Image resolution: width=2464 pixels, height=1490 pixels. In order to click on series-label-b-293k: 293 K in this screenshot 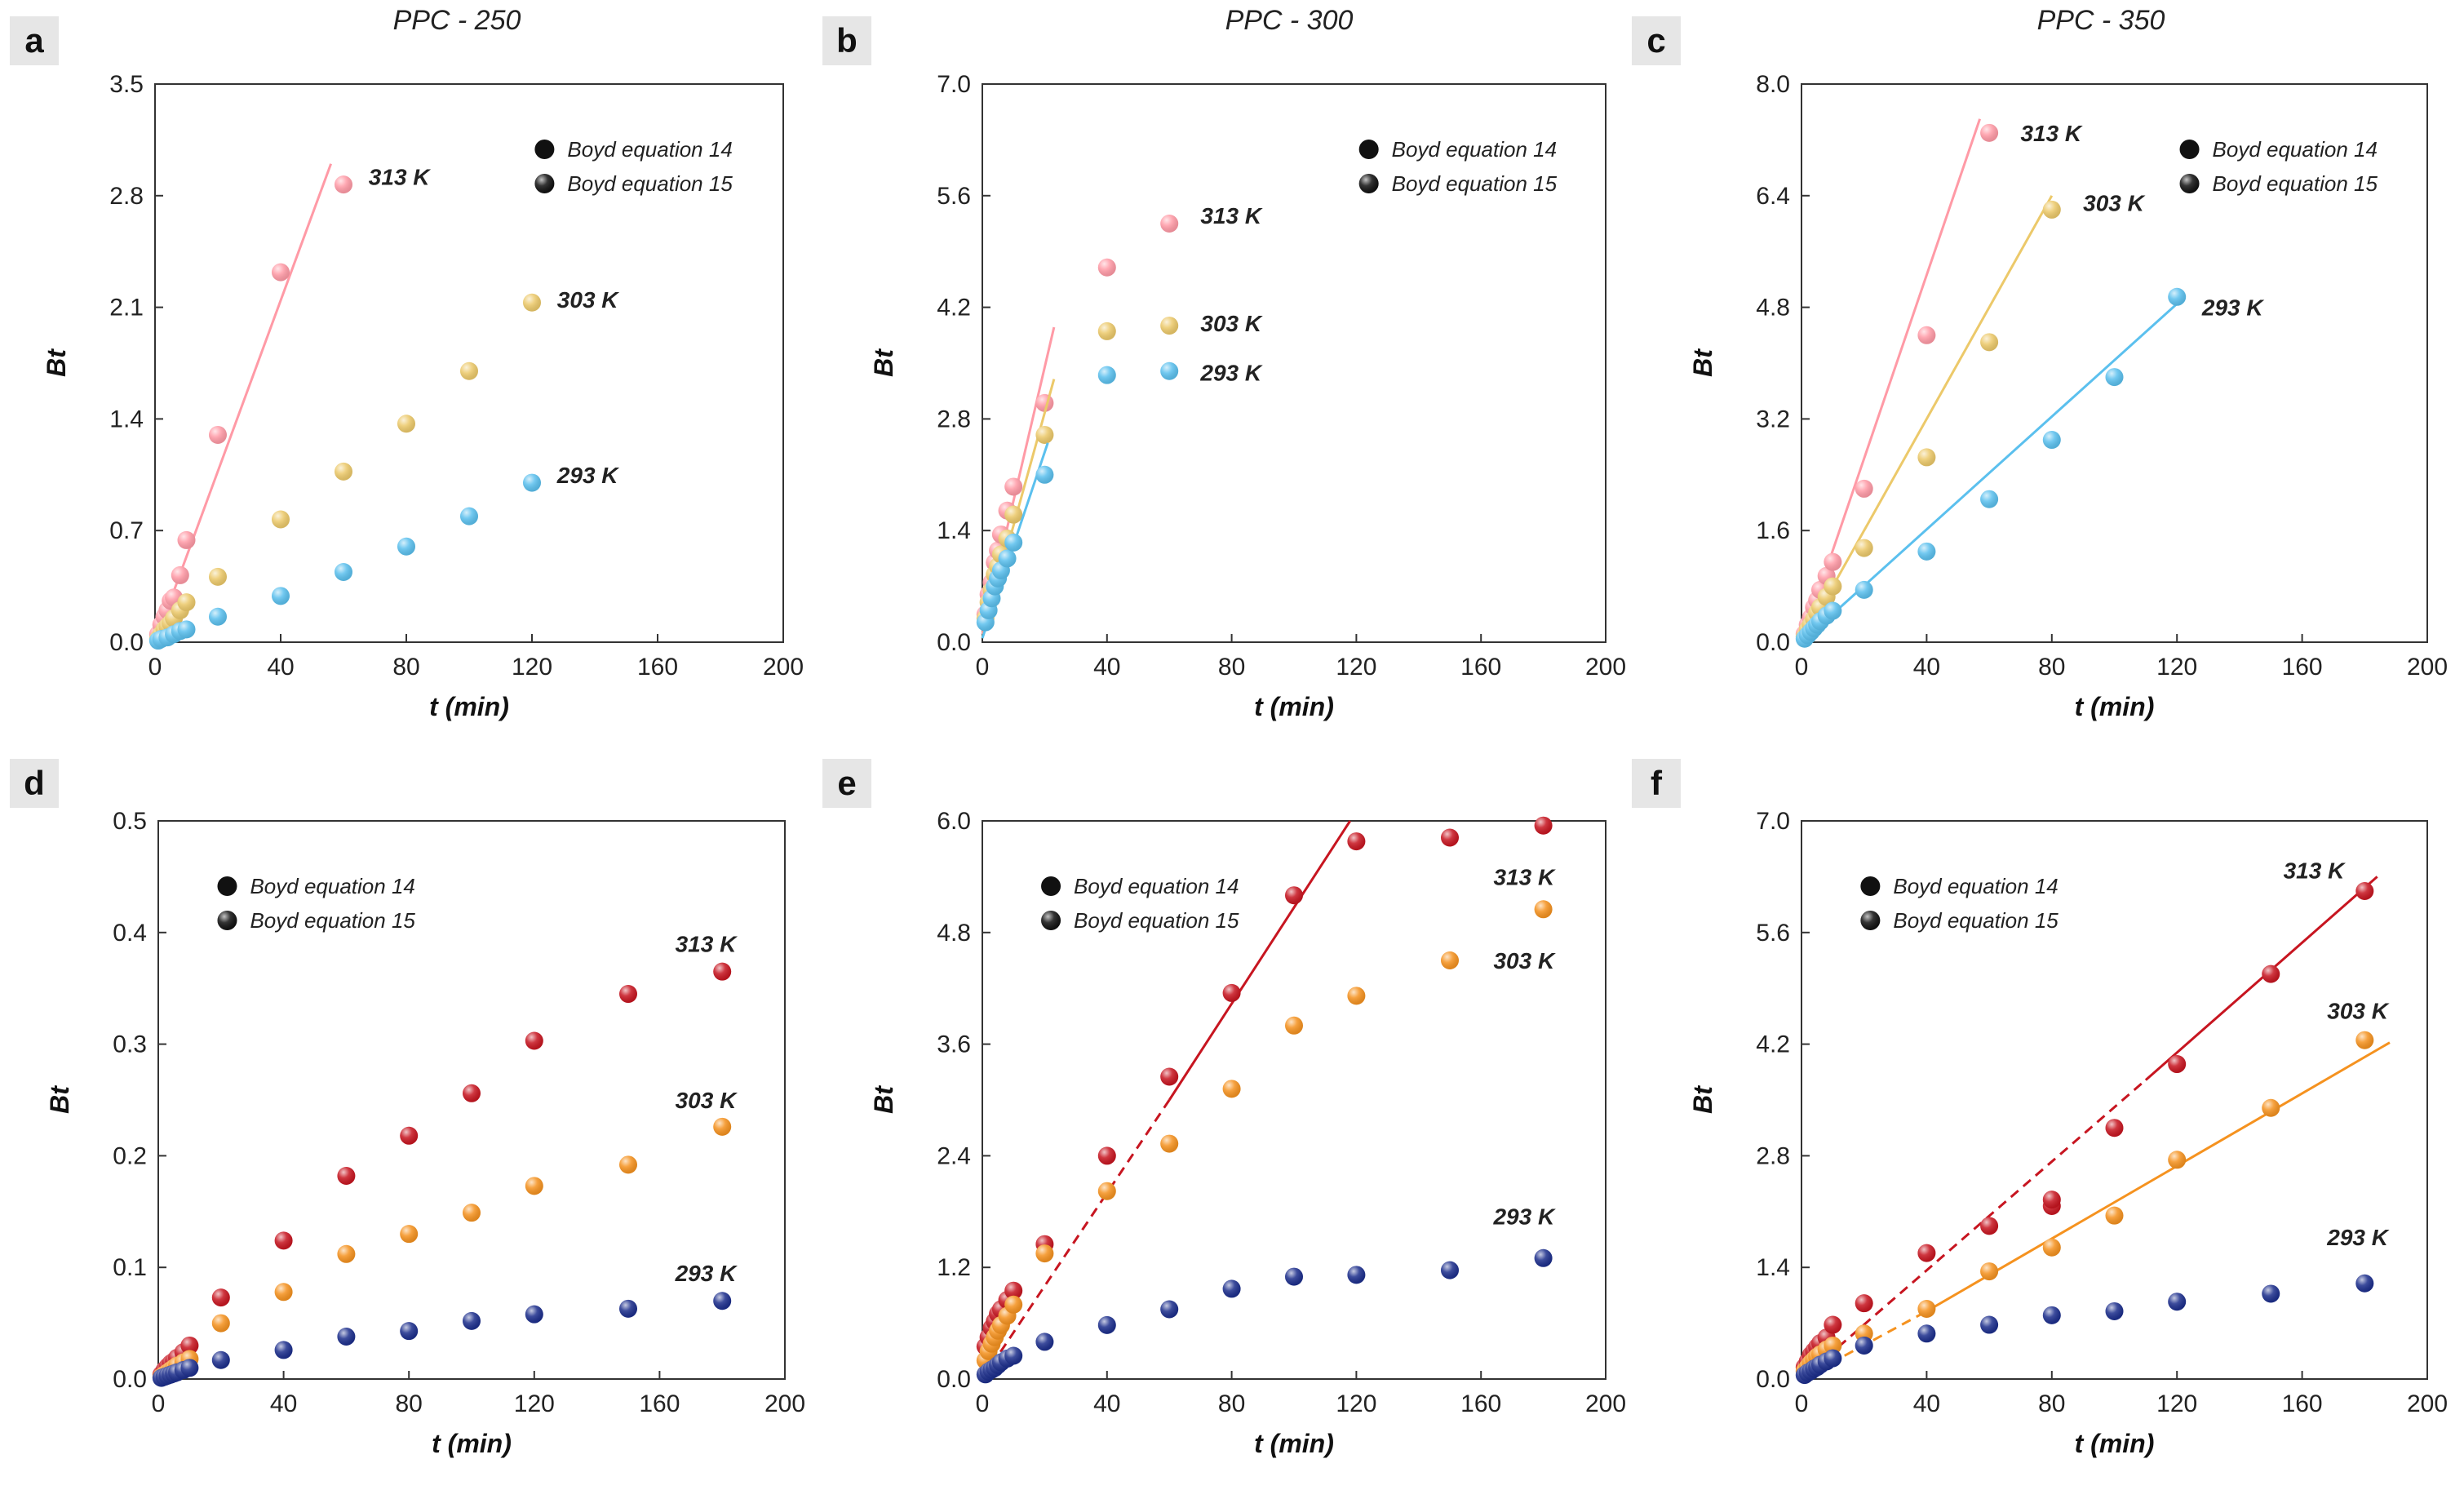, I will do `click(1230, 373)`.